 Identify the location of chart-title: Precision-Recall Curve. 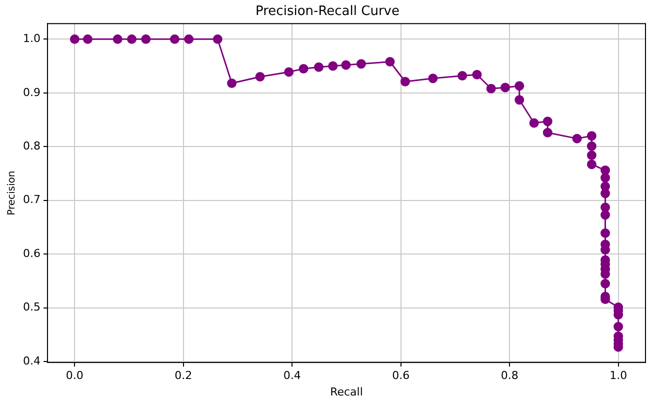
(328, 12).